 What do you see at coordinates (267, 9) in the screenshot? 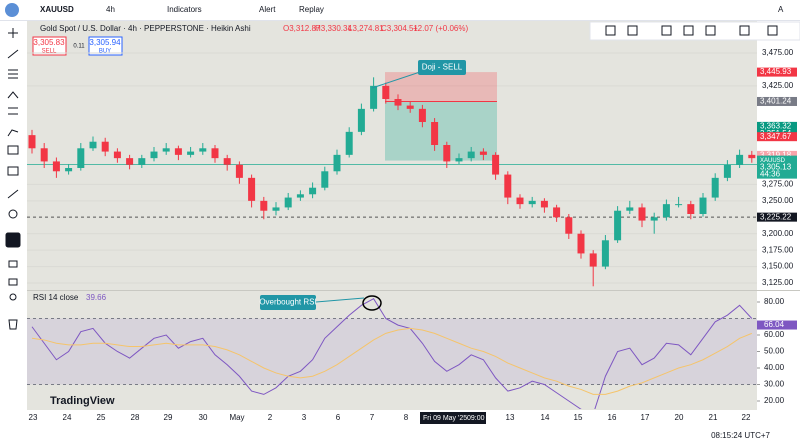
I see `alert-btn: Alert` at bounding box center [267, 9].